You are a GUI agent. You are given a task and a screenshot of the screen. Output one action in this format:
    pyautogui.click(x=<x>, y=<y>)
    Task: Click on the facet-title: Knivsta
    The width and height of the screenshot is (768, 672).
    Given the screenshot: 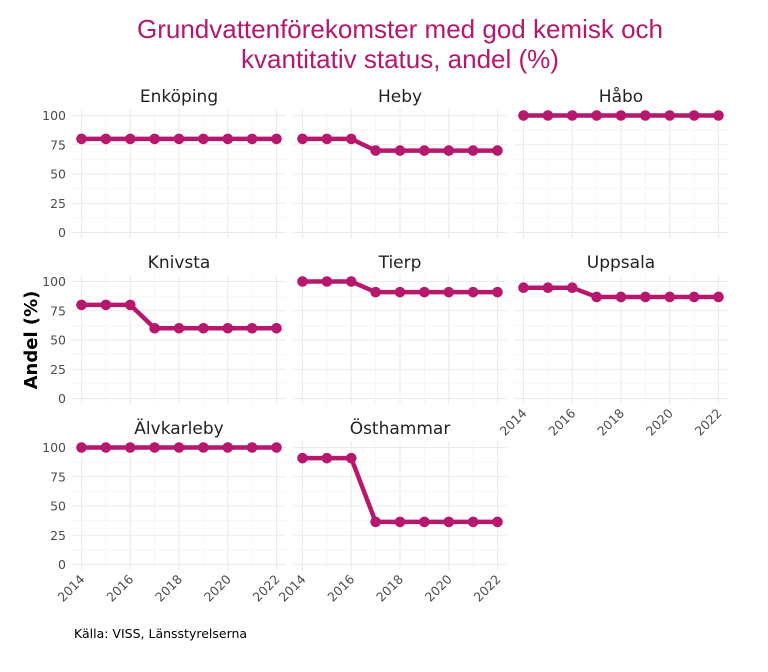 What is the action you would take?
    pyautogui.click(x=179, y=263)
    